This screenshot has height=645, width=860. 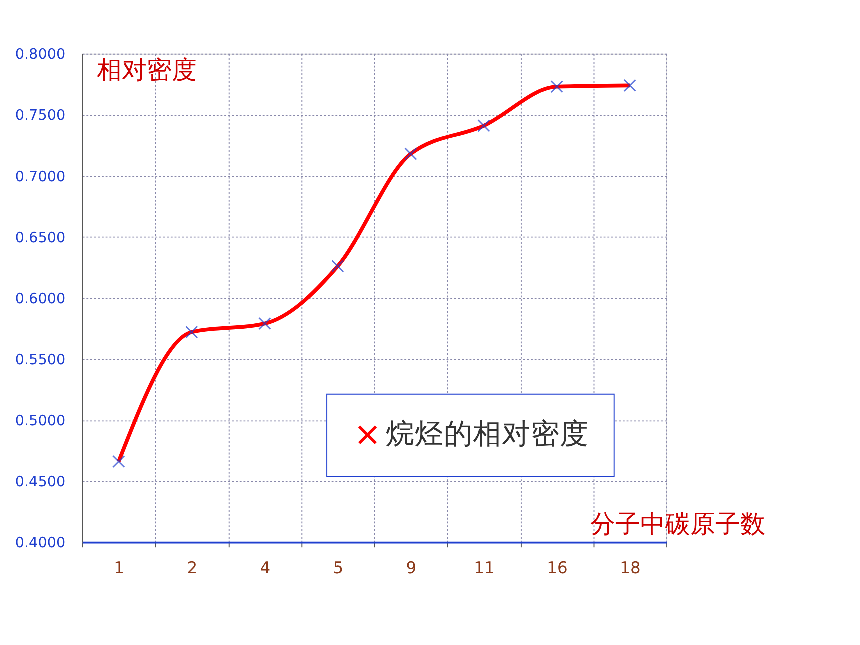 I want to click on x-tick-label: 11, so click(x=484, y=568).